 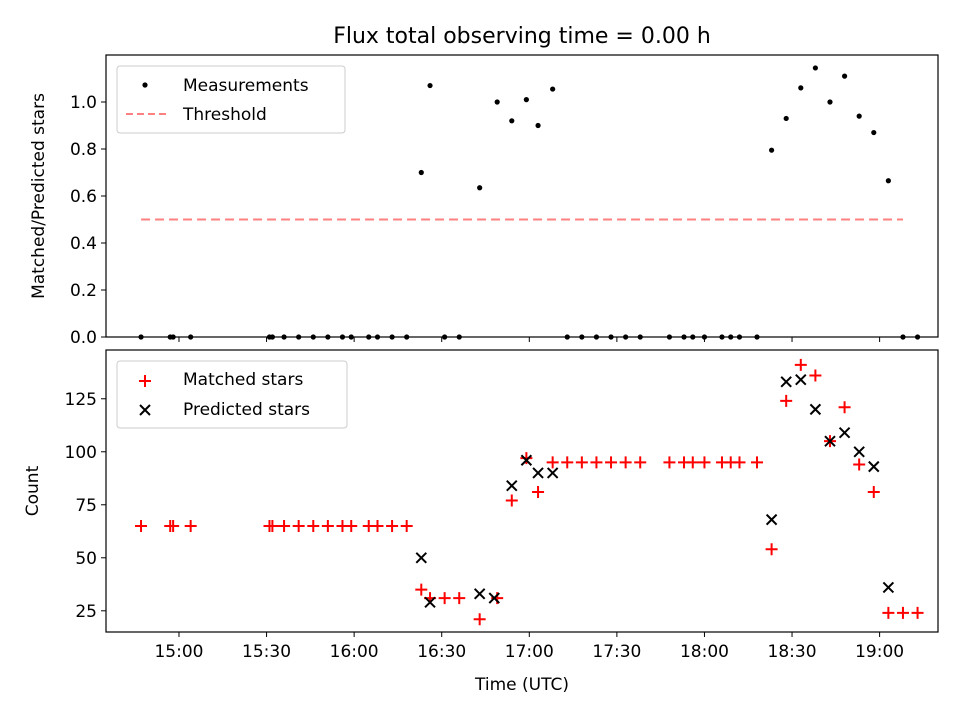 What do you see at coordinates (266, 652) in the screenshot?
I see `x-tick-label: 15:30` at bounding box center [266, 652].